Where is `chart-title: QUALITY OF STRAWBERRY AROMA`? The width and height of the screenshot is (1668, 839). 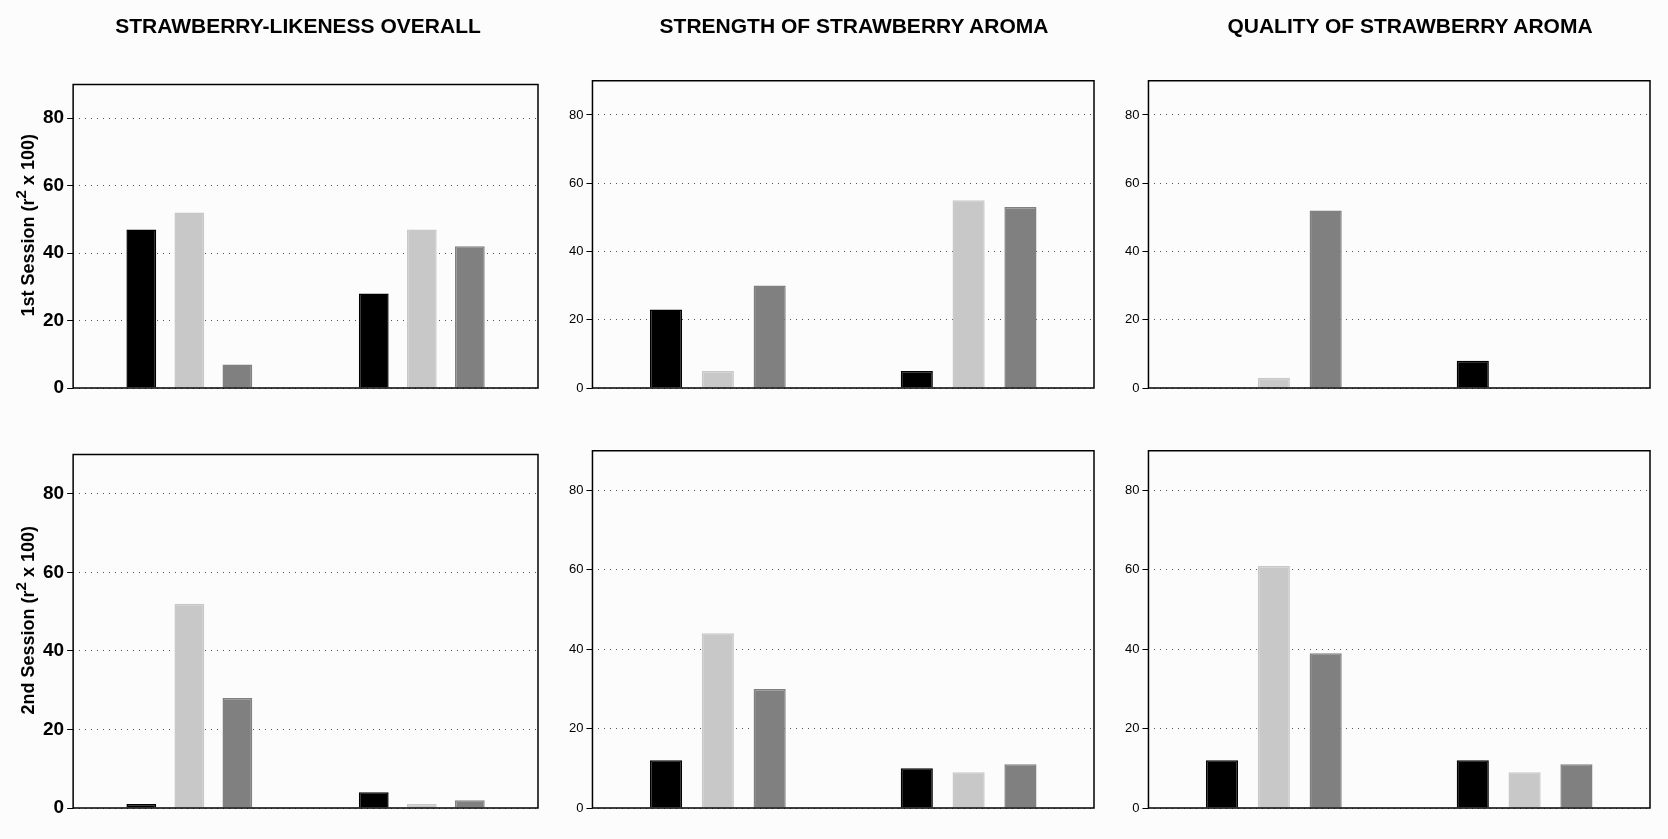
chart-title: QUALITY OF STRAWBERRY AROMA is located at coordinates (1410, 26).